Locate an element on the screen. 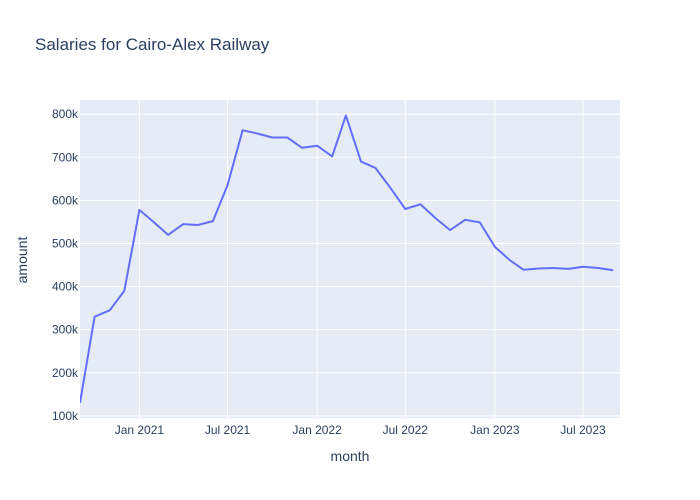  x-tick-label: Jan 2023 is located at coordinates (495, 430).